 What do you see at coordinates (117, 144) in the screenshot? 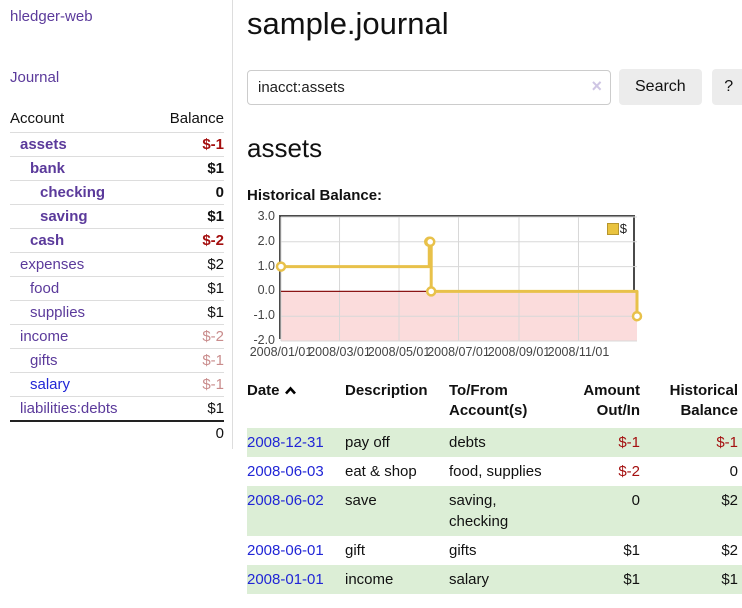
I see `account-row: assets $-1` at bounding box center [117, 144].